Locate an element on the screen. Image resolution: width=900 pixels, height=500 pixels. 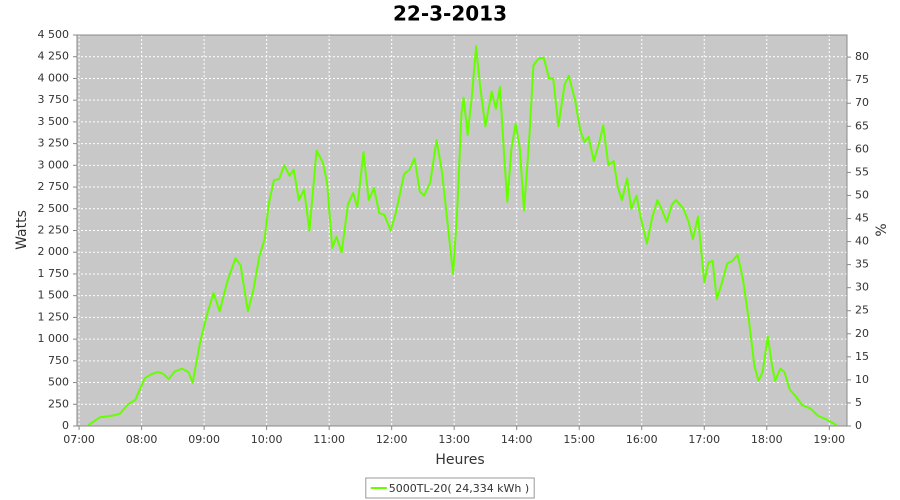
y2-tick-label: 65 is located at coordinates (862, 125).